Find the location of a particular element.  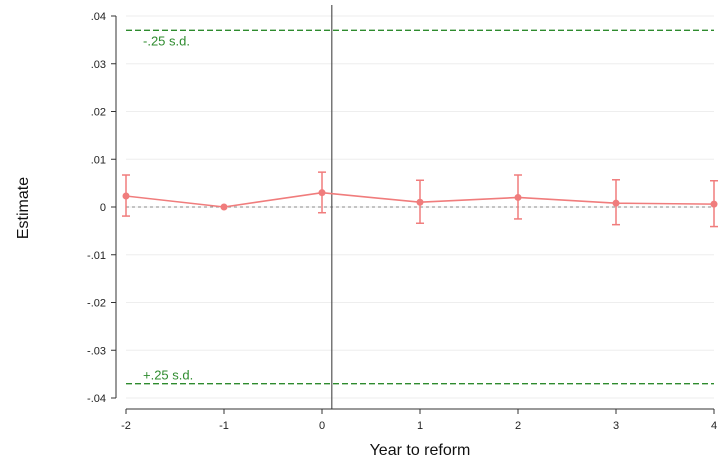

y-tick-label: -.02 is located at coordinates (96, 304).